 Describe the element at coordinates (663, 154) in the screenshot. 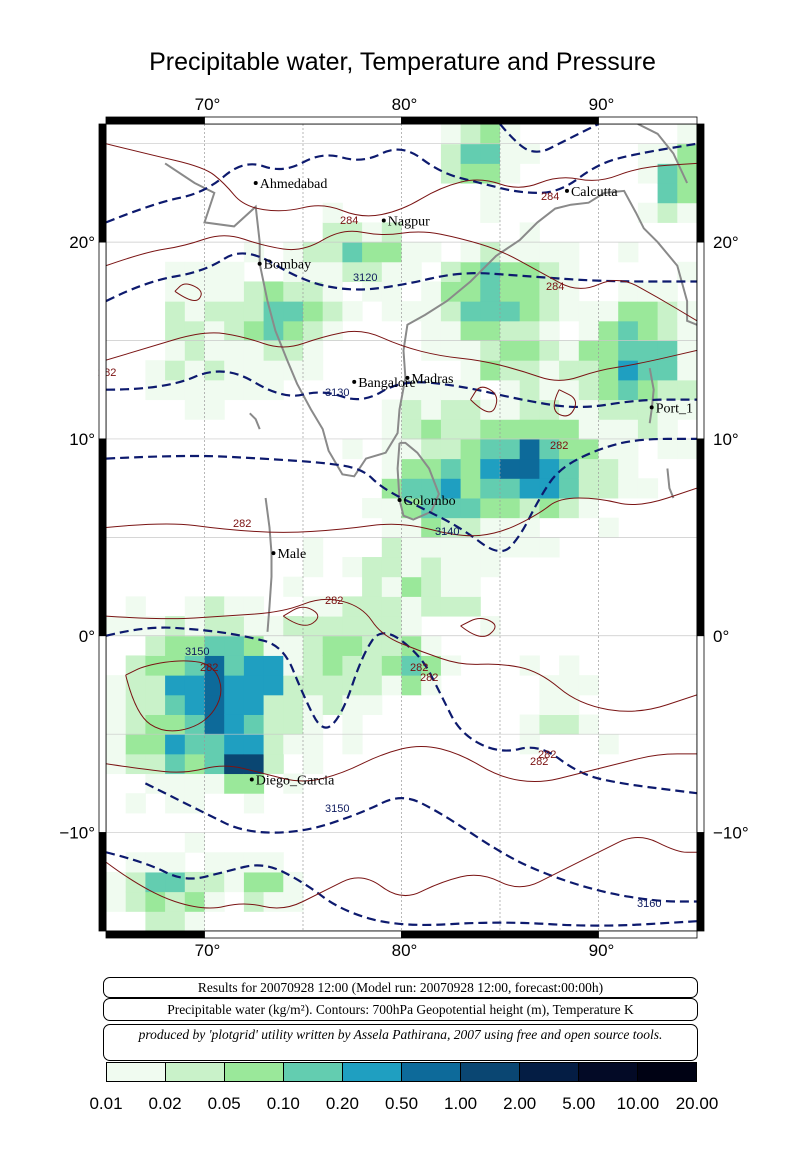

I see `myanmar-border` at that location.